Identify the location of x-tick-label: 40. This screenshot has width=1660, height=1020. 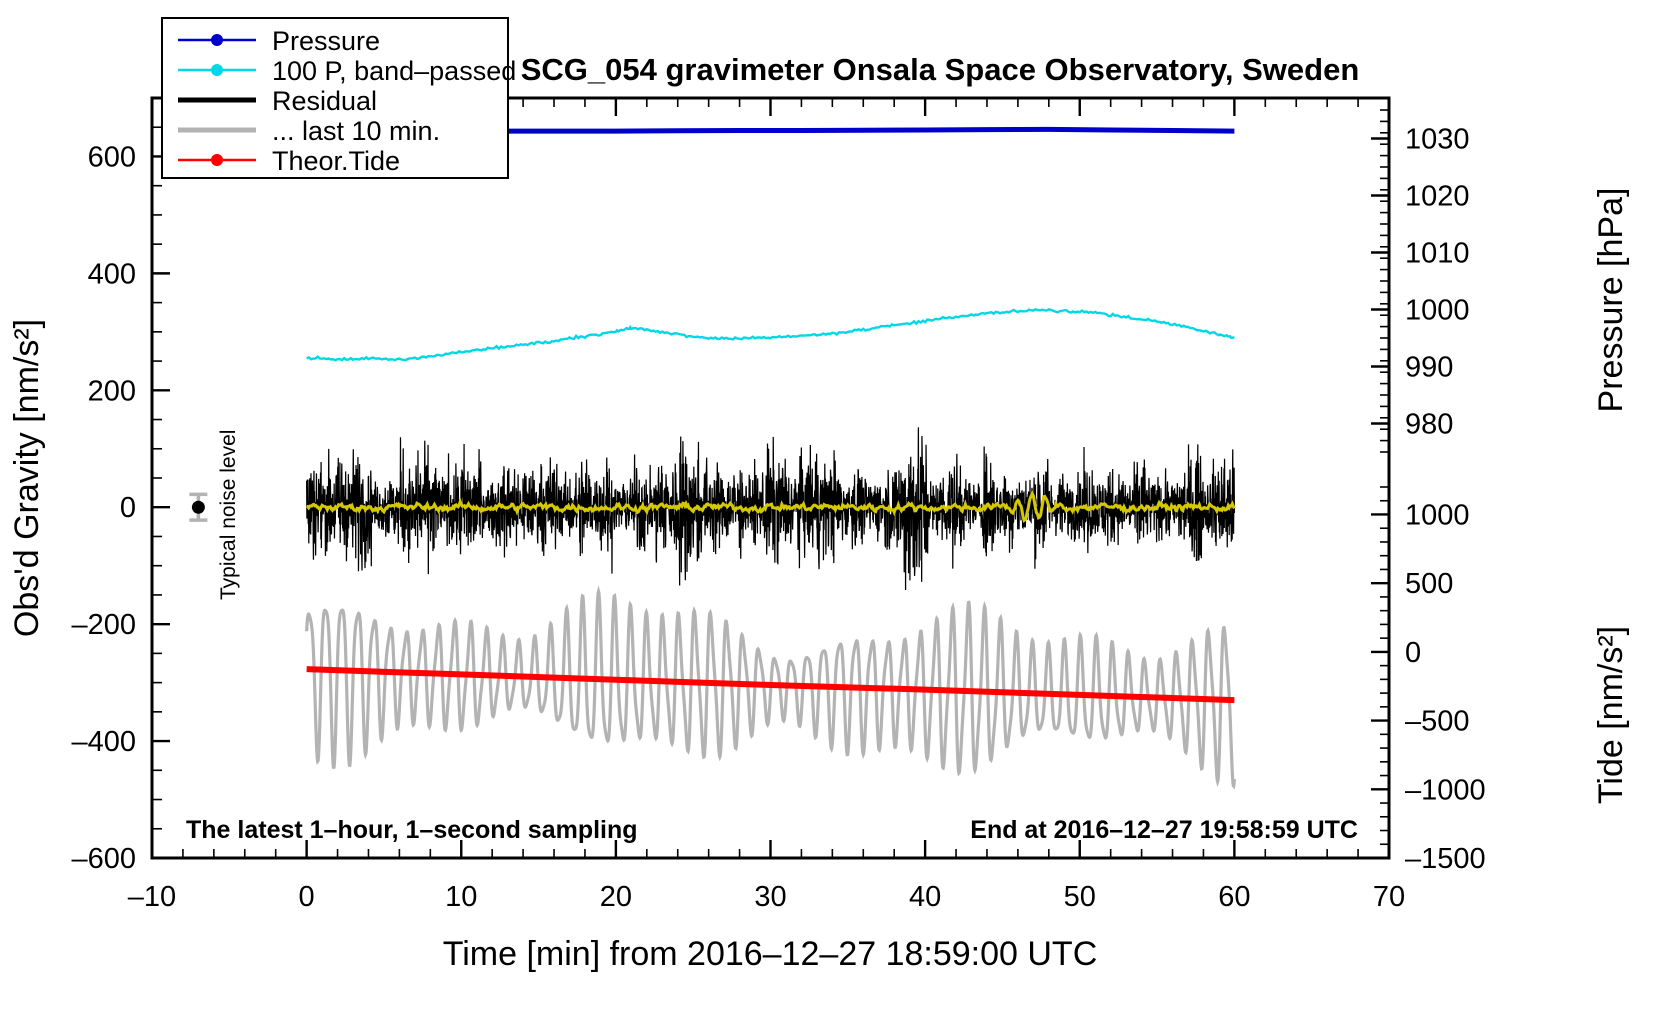
(925, 897).